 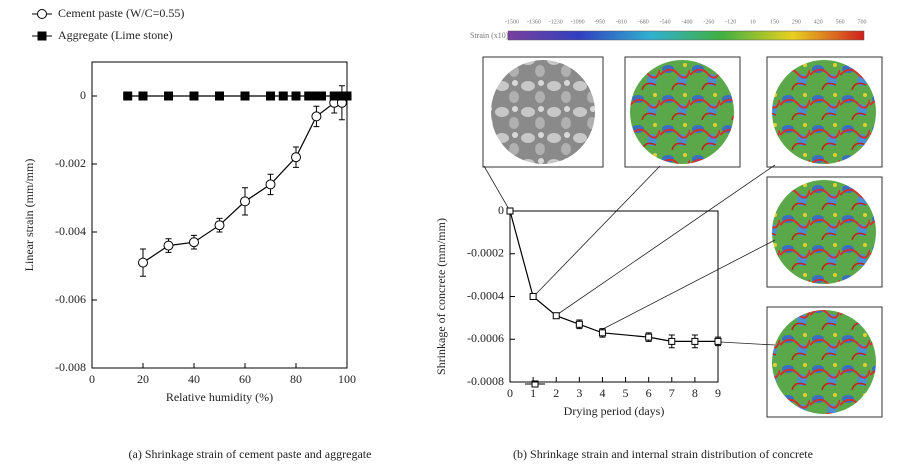 What do you see at coordinates (245, 379) in the screenshot?
I see `x-tick-label: 60` at bounding box center [245, 379].